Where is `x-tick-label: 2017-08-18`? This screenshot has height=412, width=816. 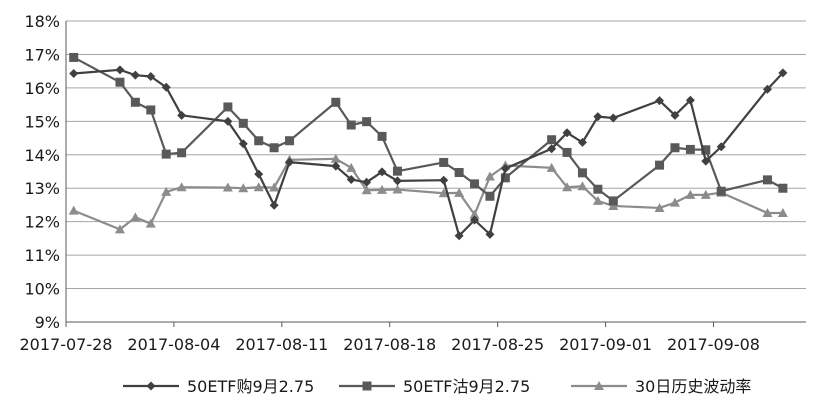
x-tick-label: 2017-08-18 is located at coordinates (389, 344).